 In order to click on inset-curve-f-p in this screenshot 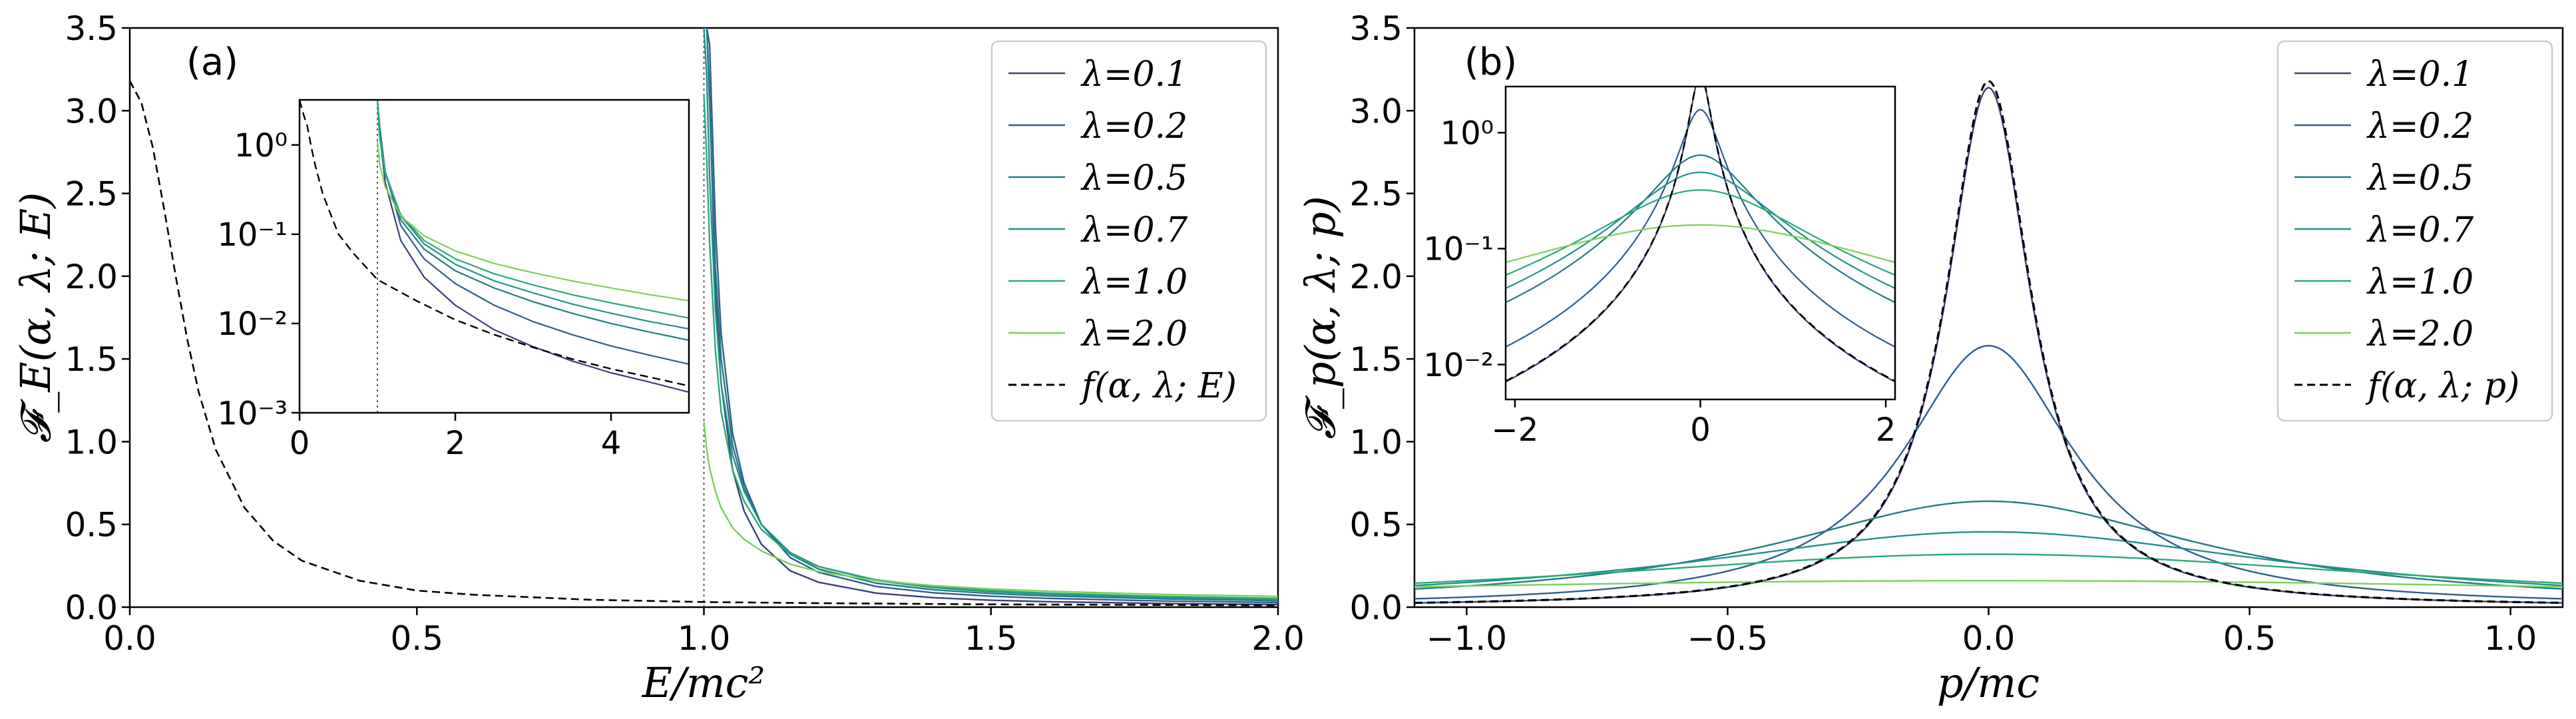, I will do `click(1700, 235)`.